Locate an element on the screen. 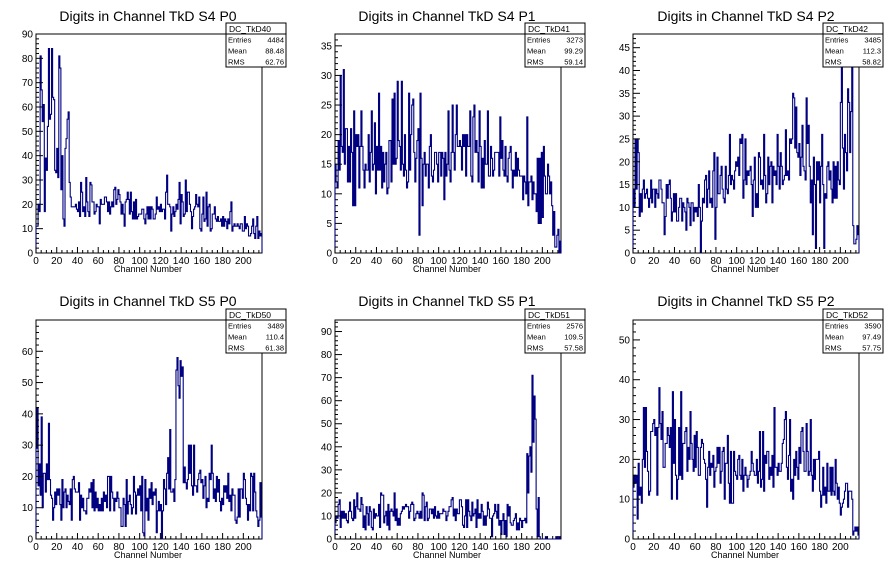 The width and height of the screenshot is (896, 574). chart-title: Digits in Channel TkD S5 P0 is located at coordinates (147, 301).